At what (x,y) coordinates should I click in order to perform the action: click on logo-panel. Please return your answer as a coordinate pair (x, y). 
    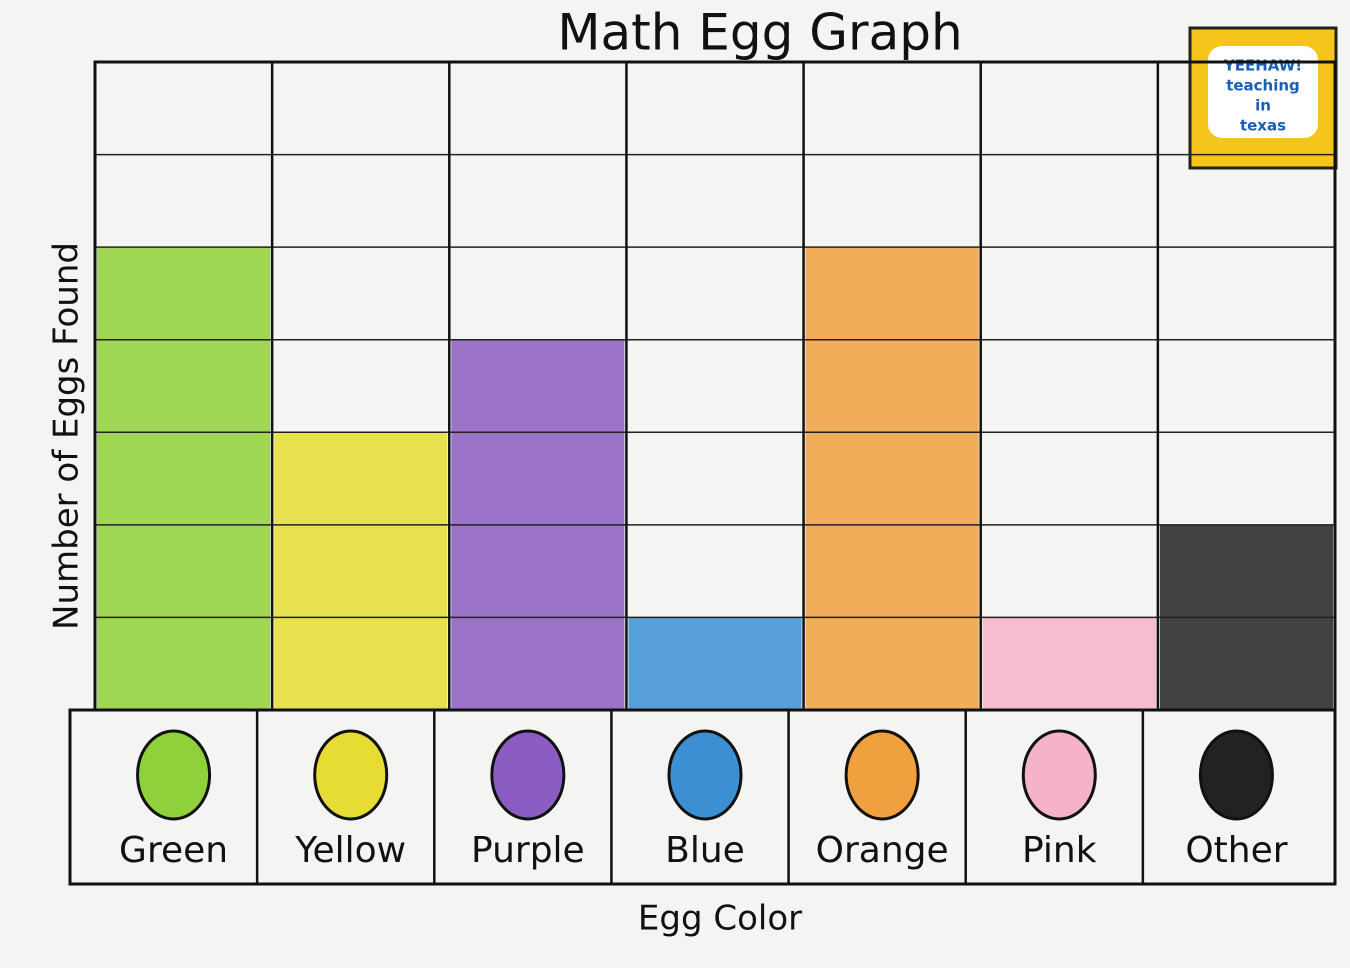
    Looking at the image, I should click on (1263, 92).